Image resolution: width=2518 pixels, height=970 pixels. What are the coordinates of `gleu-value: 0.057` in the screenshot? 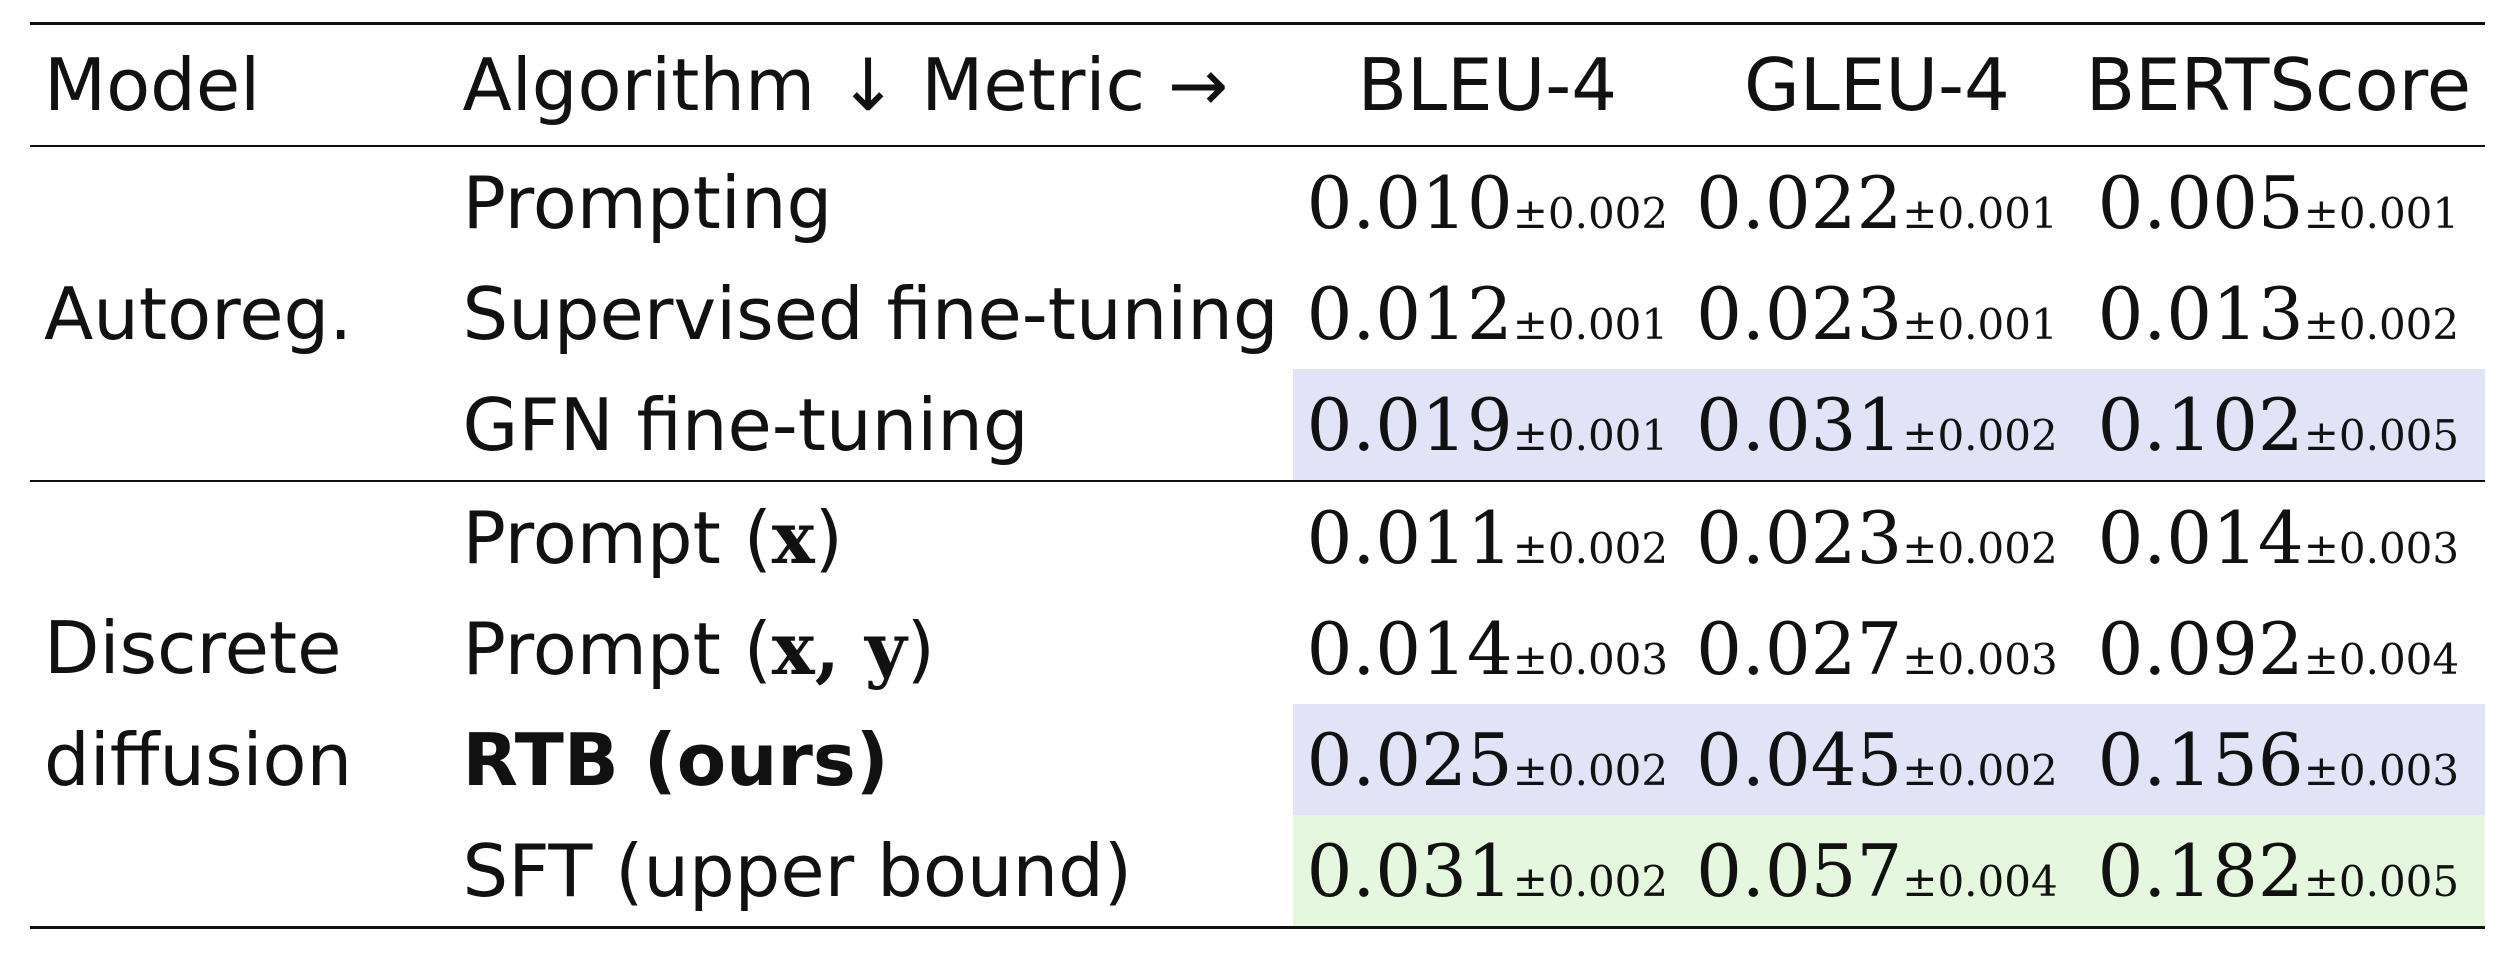 It's located at (1799, 870).